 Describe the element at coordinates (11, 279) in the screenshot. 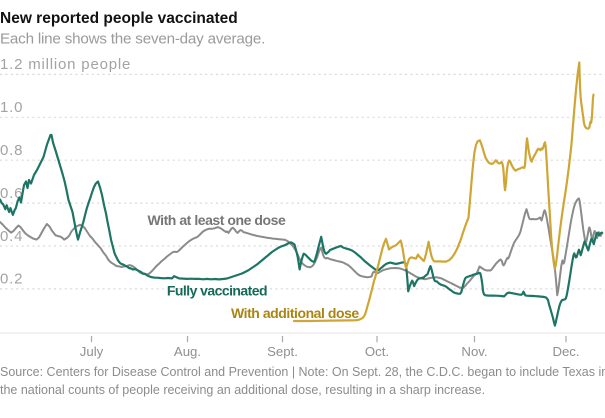

I see `svg-text: 0.2` at that location.